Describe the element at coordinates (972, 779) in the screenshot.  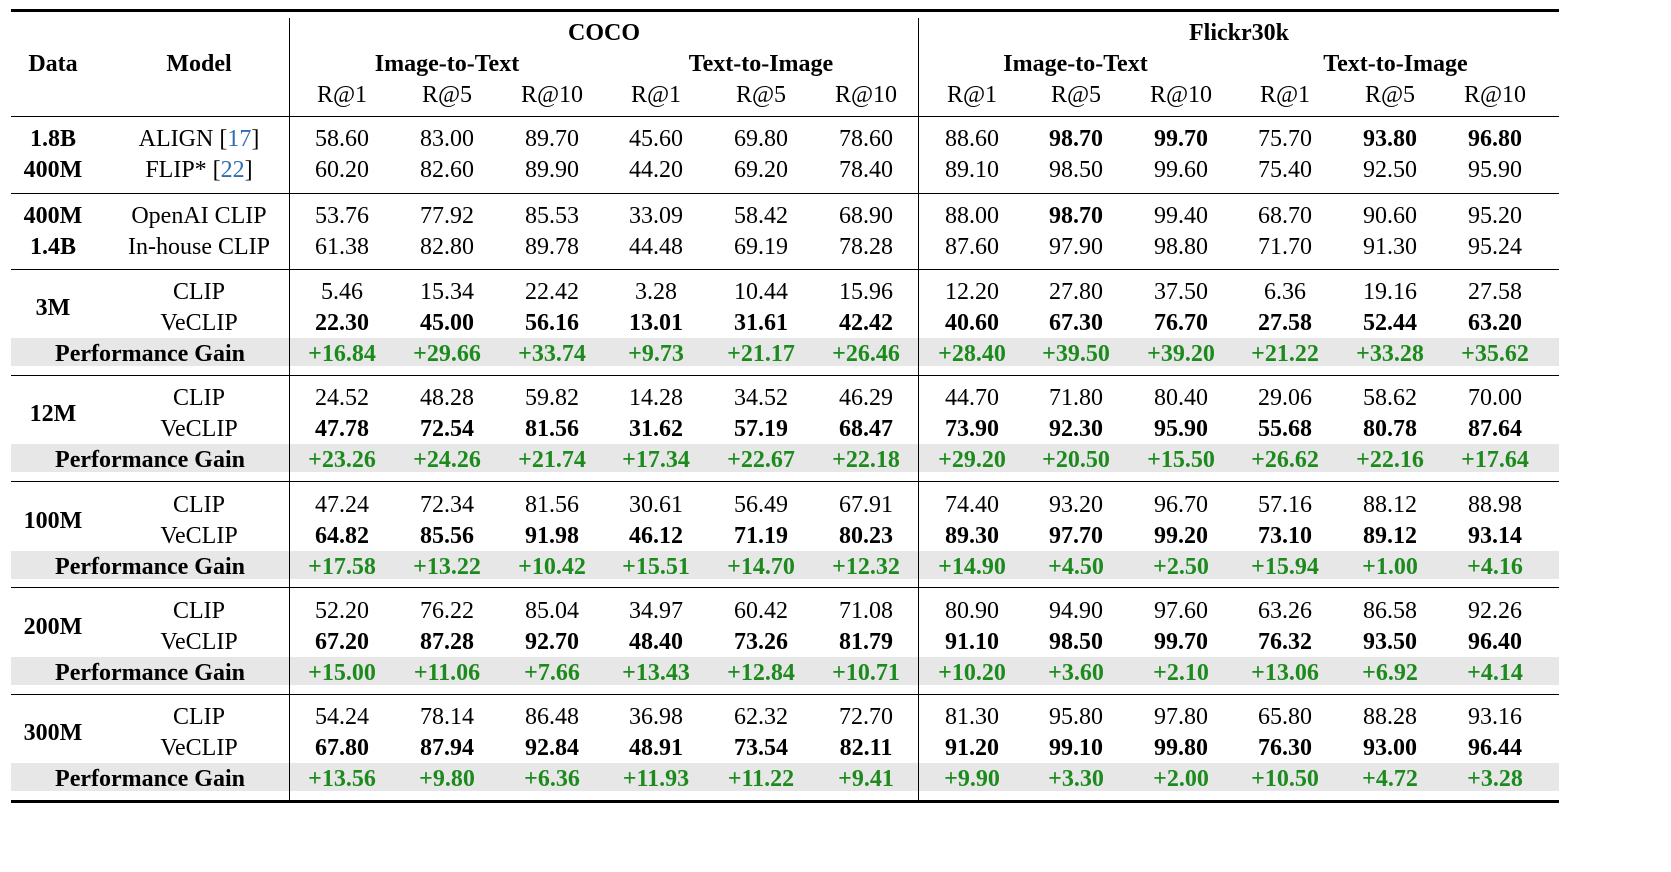
I see `gain-cell: +9.90` at that location.